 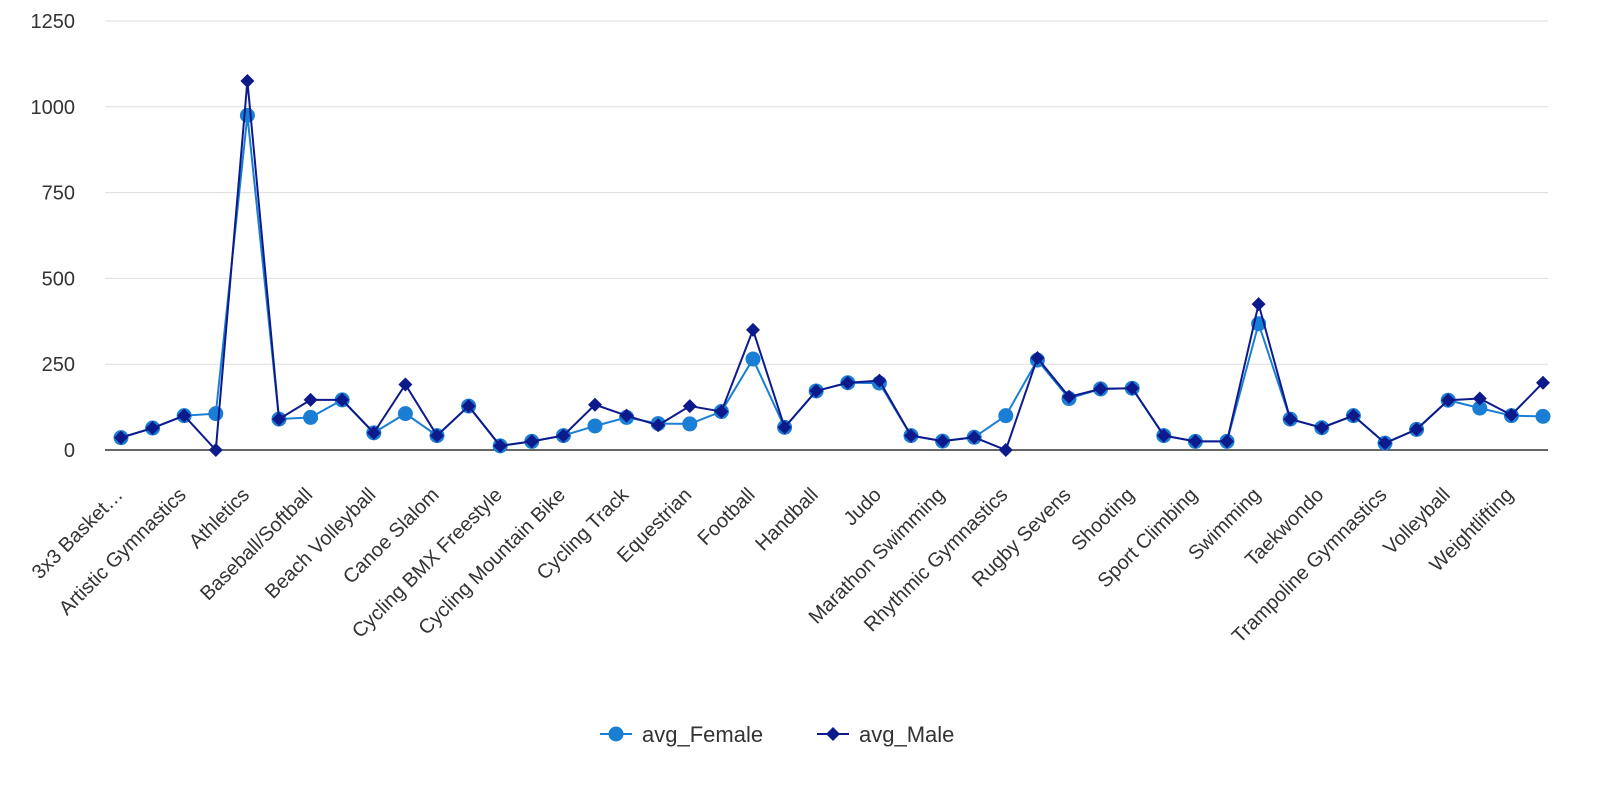 I want to click on y-tick-label: 750, so click(x=58, y=194).